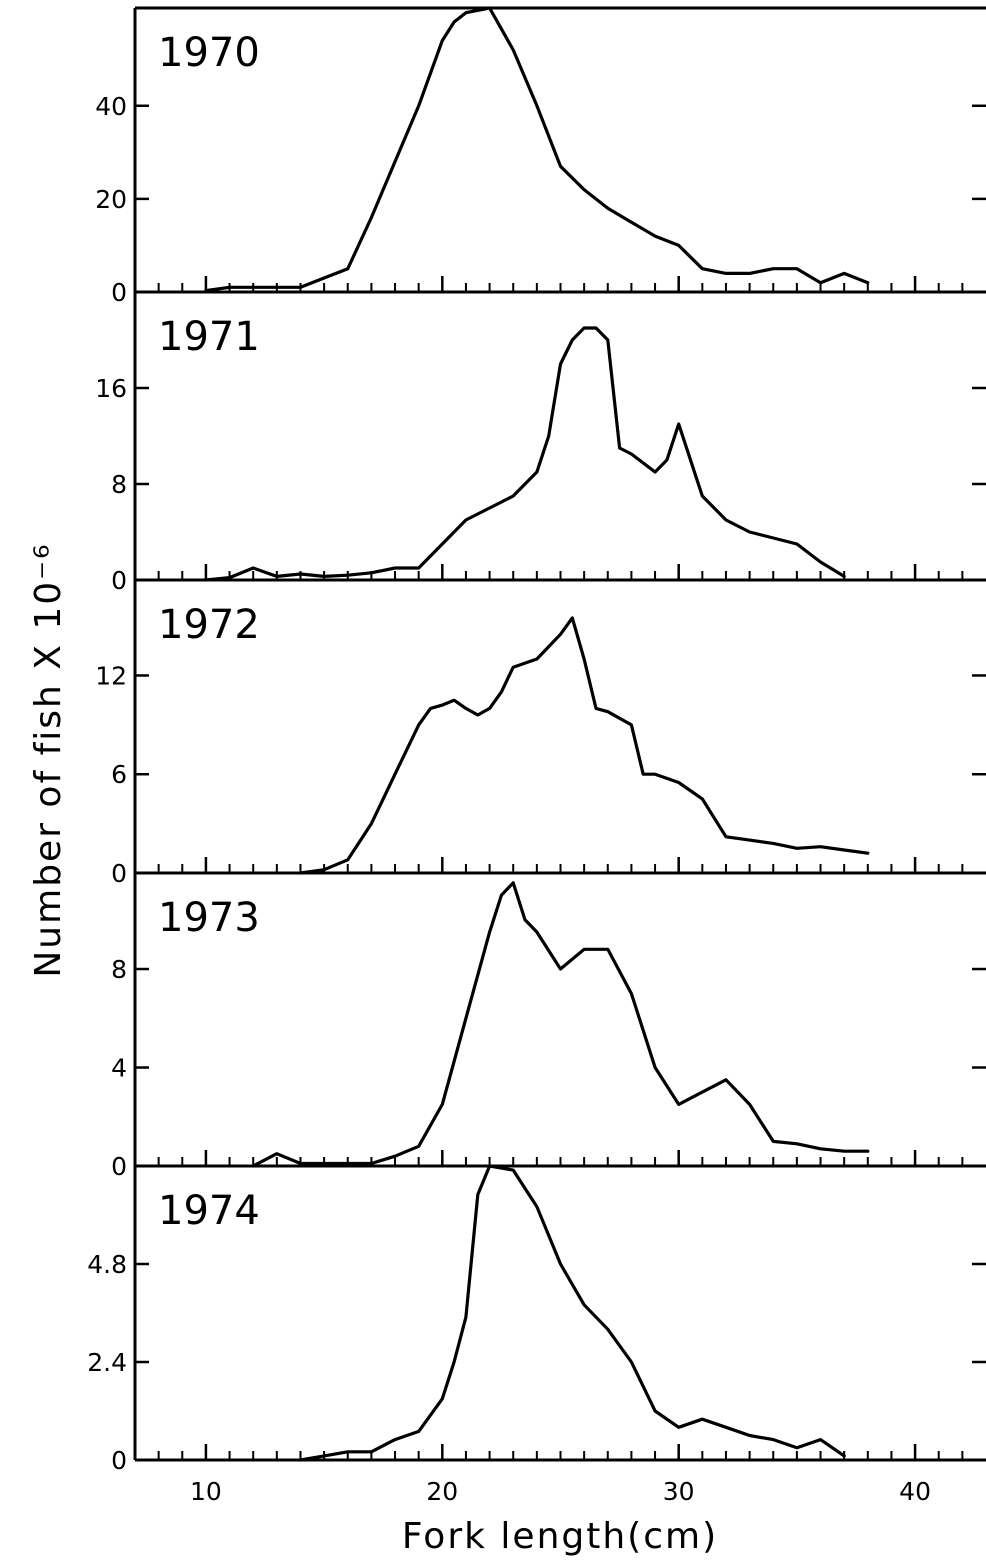  I want to click on series-line-1970, so click(537, 149).